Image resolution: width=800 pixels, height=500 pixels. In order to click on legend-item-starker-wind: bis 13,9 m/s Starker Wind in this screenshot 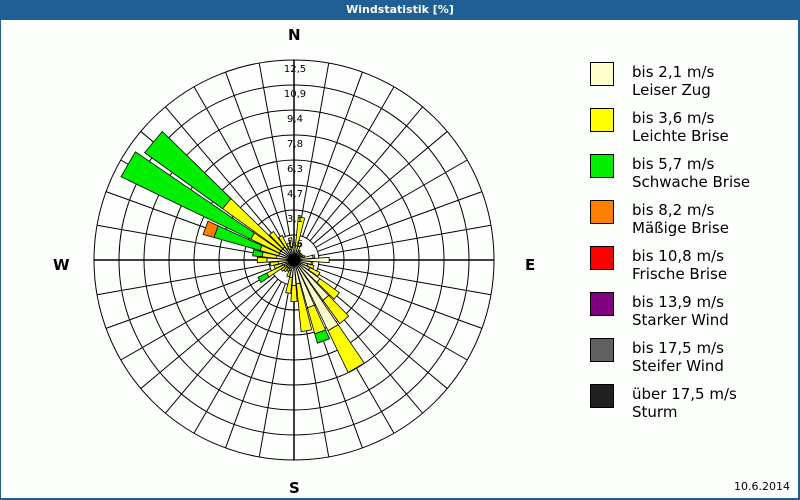, I will do `click(690, 313)`.